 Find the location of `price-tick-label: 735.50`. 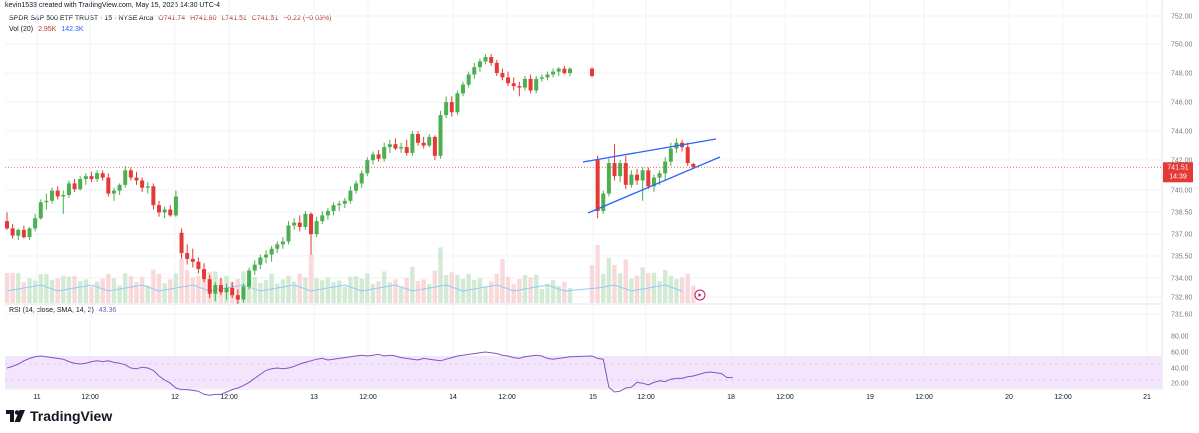

price-tick-label: 735.50 is located at coordinates (1182, 257).